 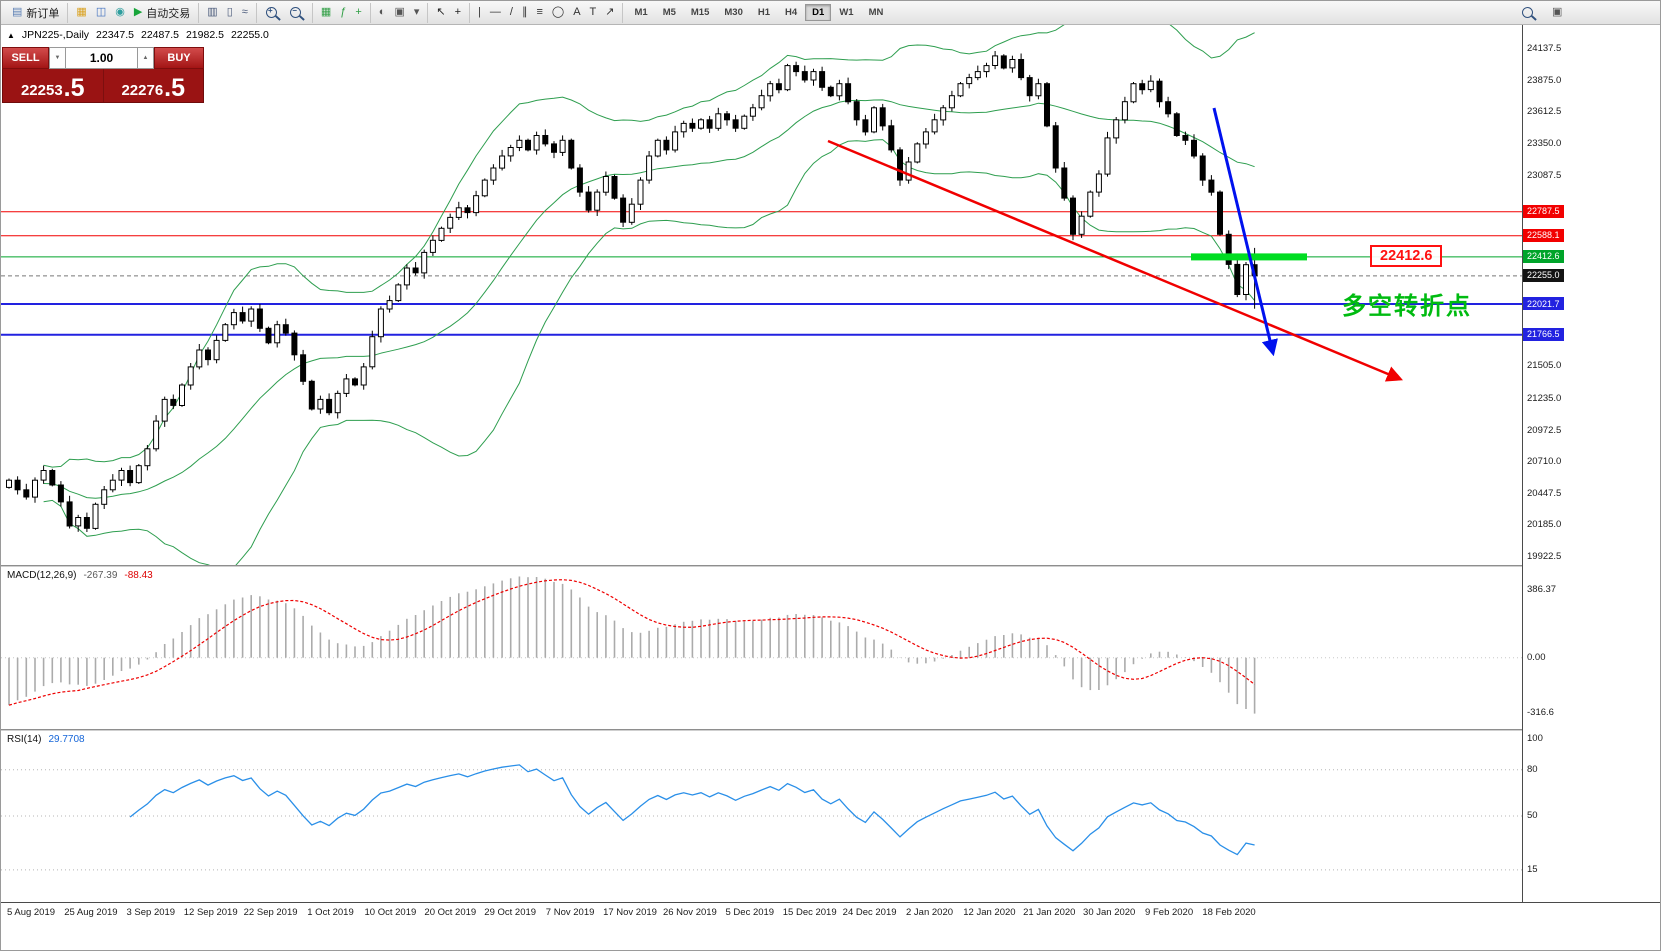 What do you see at coordinates (525, 12) in the screenshot?
I see `channel-button: ∥` at bounding box center [525, 12].